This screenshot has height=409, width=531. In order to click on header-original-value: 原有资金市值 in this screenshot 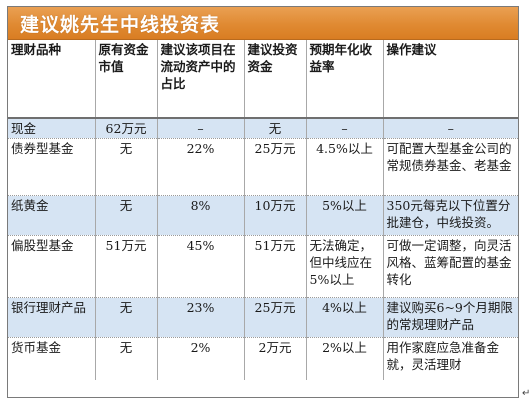, I will do `click(125, 79)`.